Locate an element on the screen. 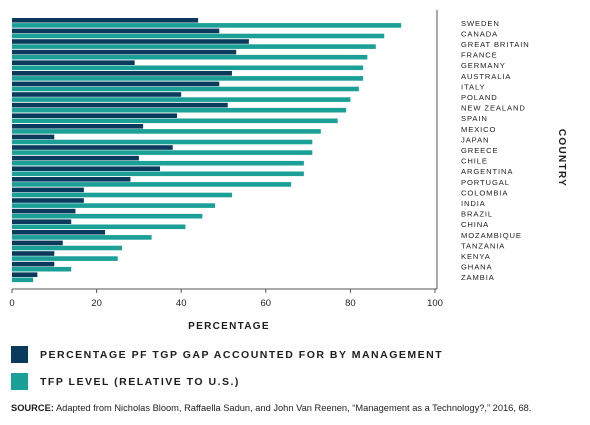 This screenshot has width=590, height=425. bar-tfp-france is located at coordinates (190, 57).